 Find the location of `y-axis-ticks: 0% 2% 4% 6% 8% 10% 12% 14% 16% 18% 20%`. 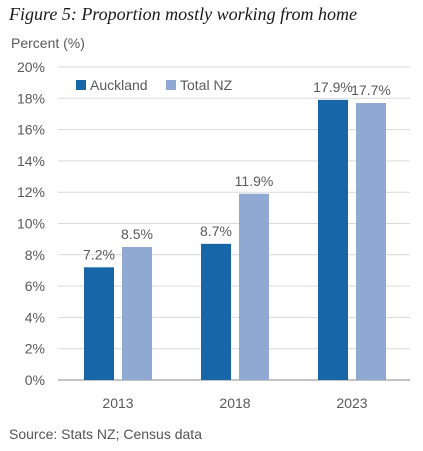

y-axis-ticks: 0% 2% 4% 6% 8% 10% 12% 14% 16% 18% 20% is located at coordinates (31, 223).